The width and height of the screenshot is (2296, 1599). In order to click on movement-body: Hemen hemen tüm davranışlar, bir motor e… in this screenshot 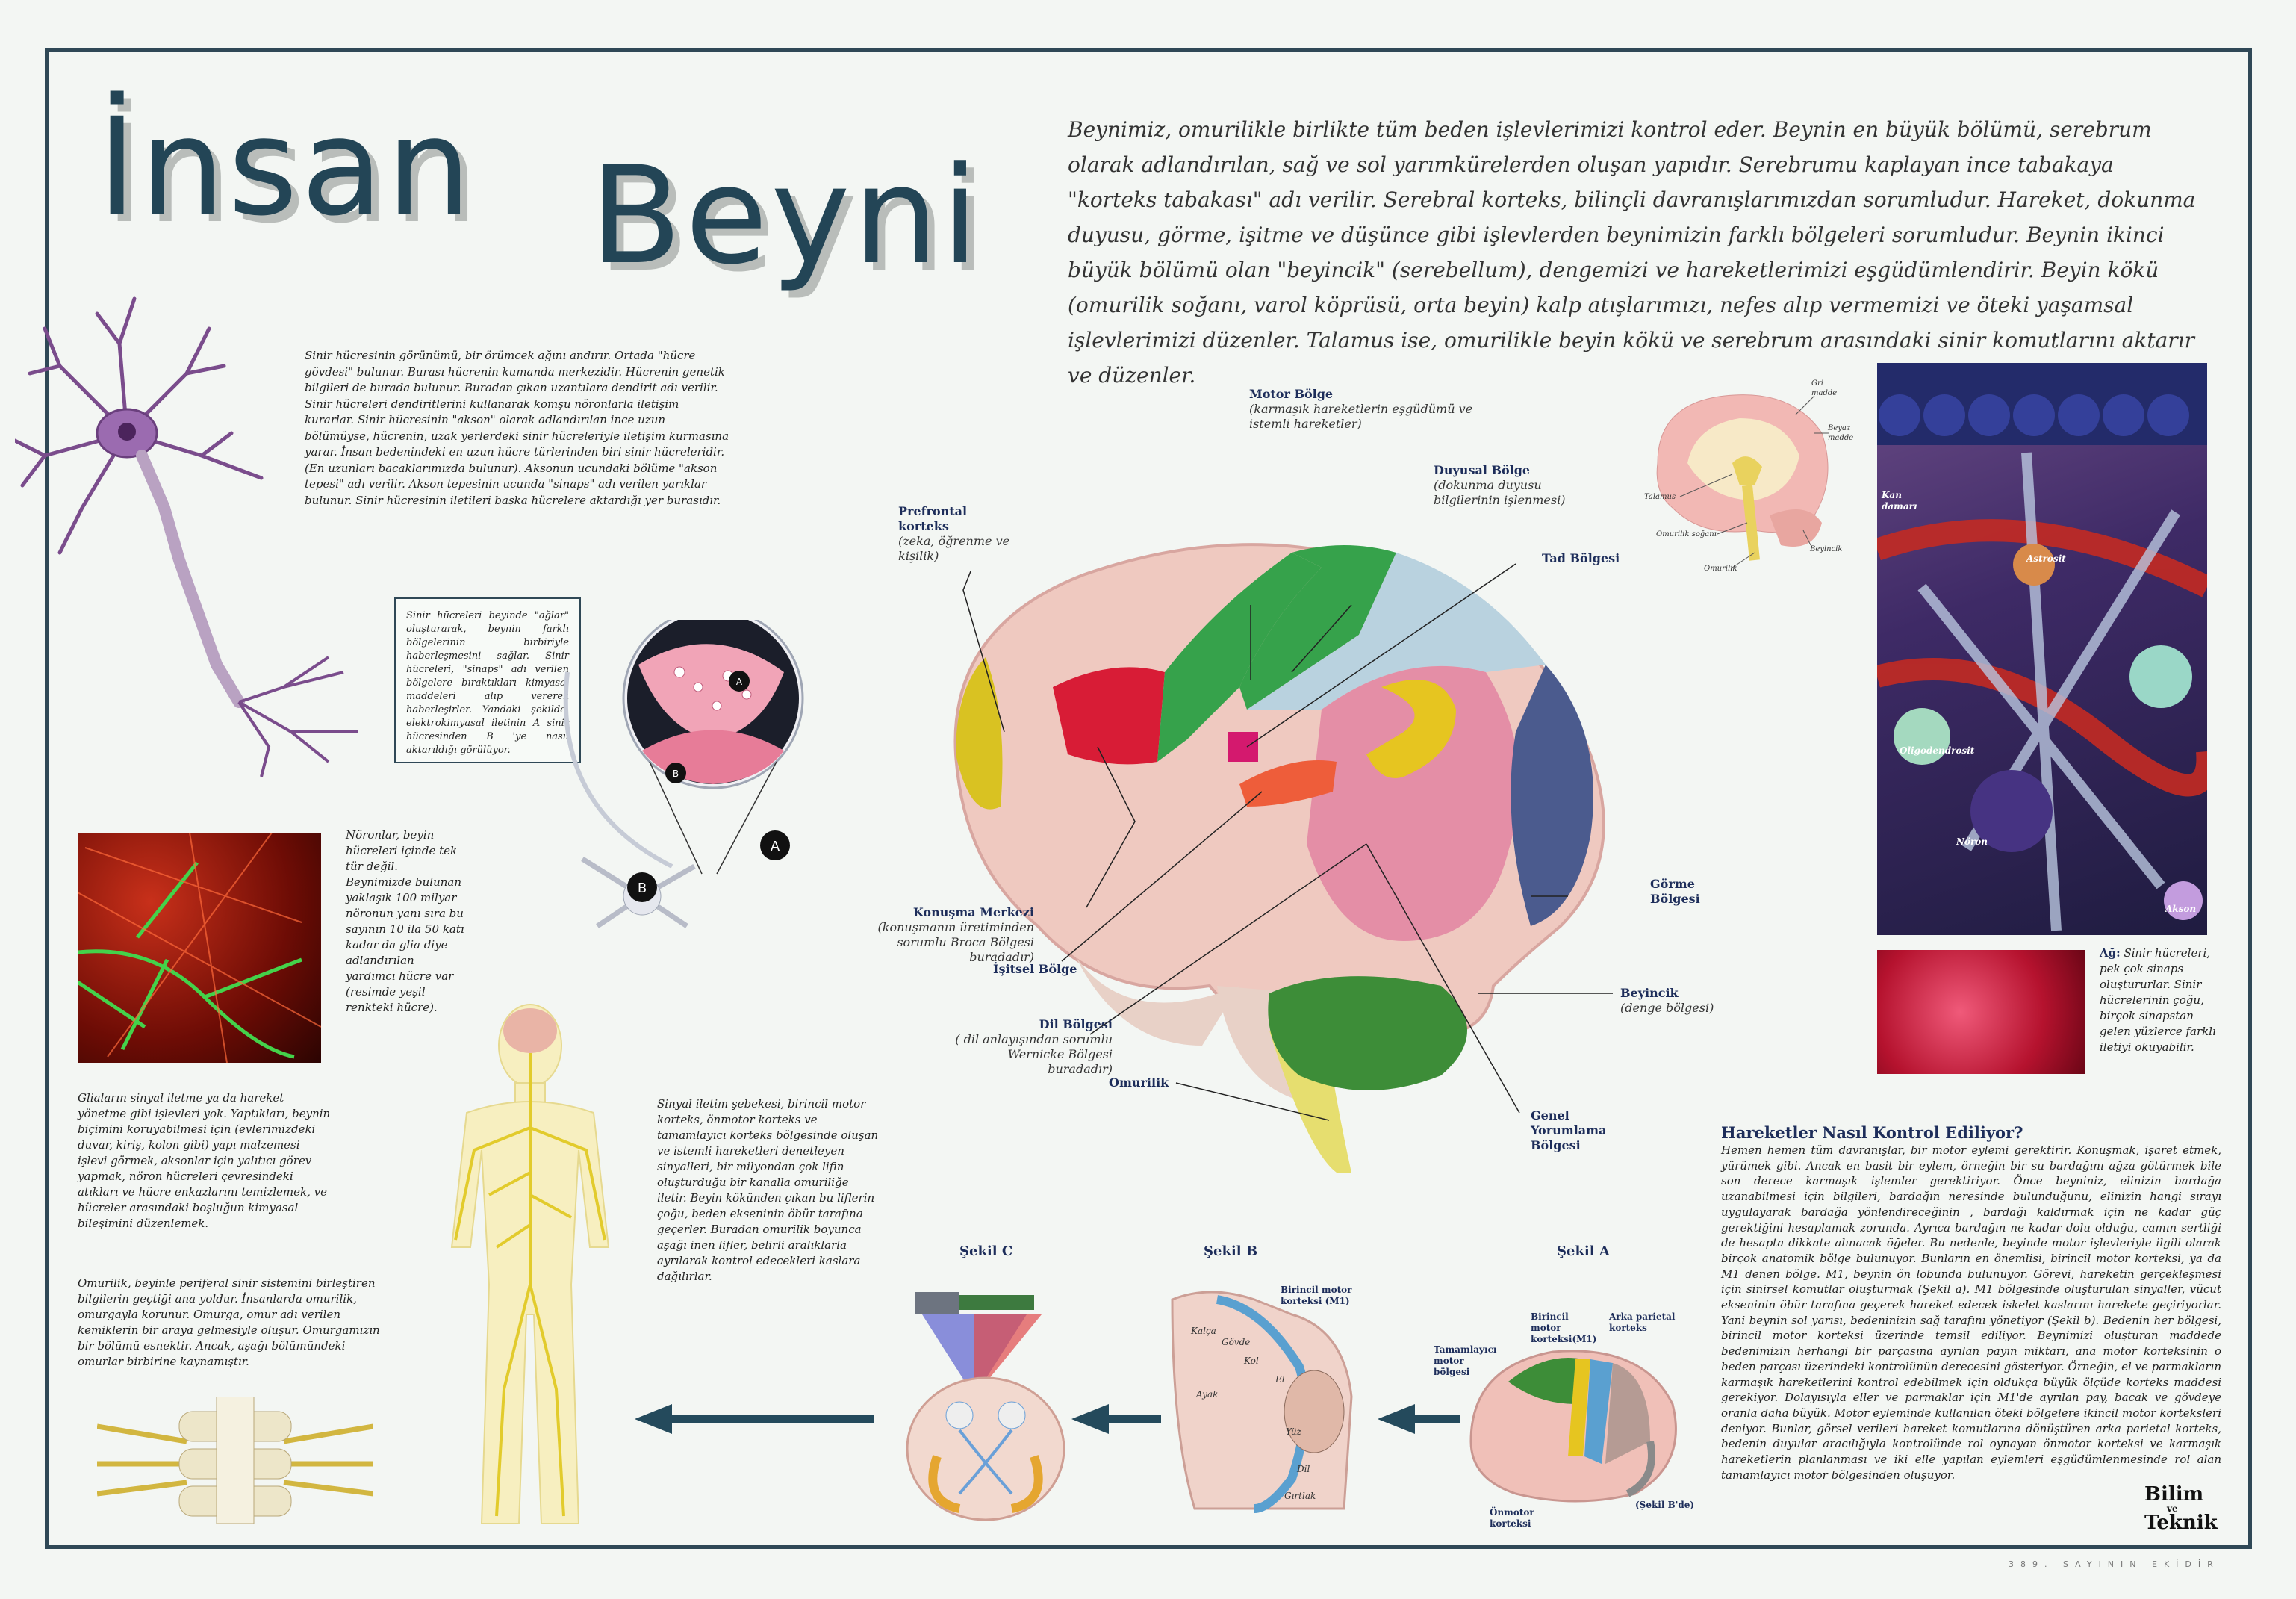, I will do `click(1971, 1312)`.